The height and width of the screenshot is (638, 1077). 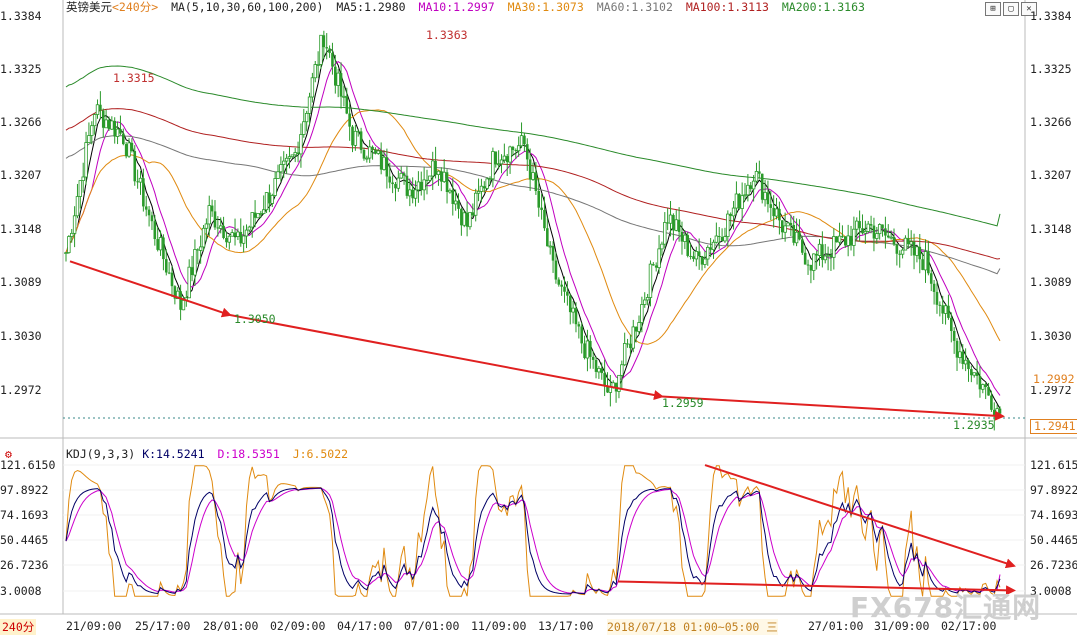 I want to click on kdj-header: KDJ(9,3,3) K:14.5241 D:18.5351 J:6.5022, so click(x=210, y=454).